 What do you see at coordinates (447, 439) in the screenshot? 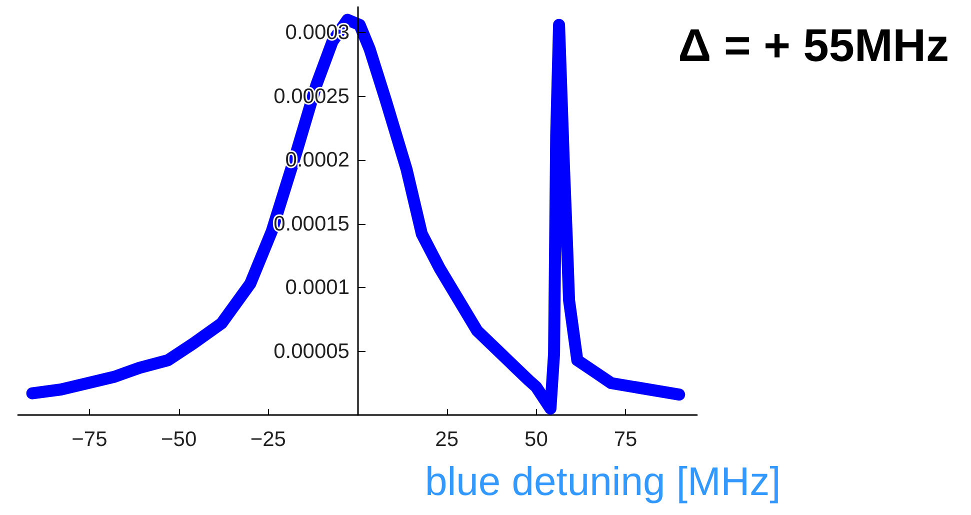
I see `x-tick-label: 25` at bounding box center [447, 439].